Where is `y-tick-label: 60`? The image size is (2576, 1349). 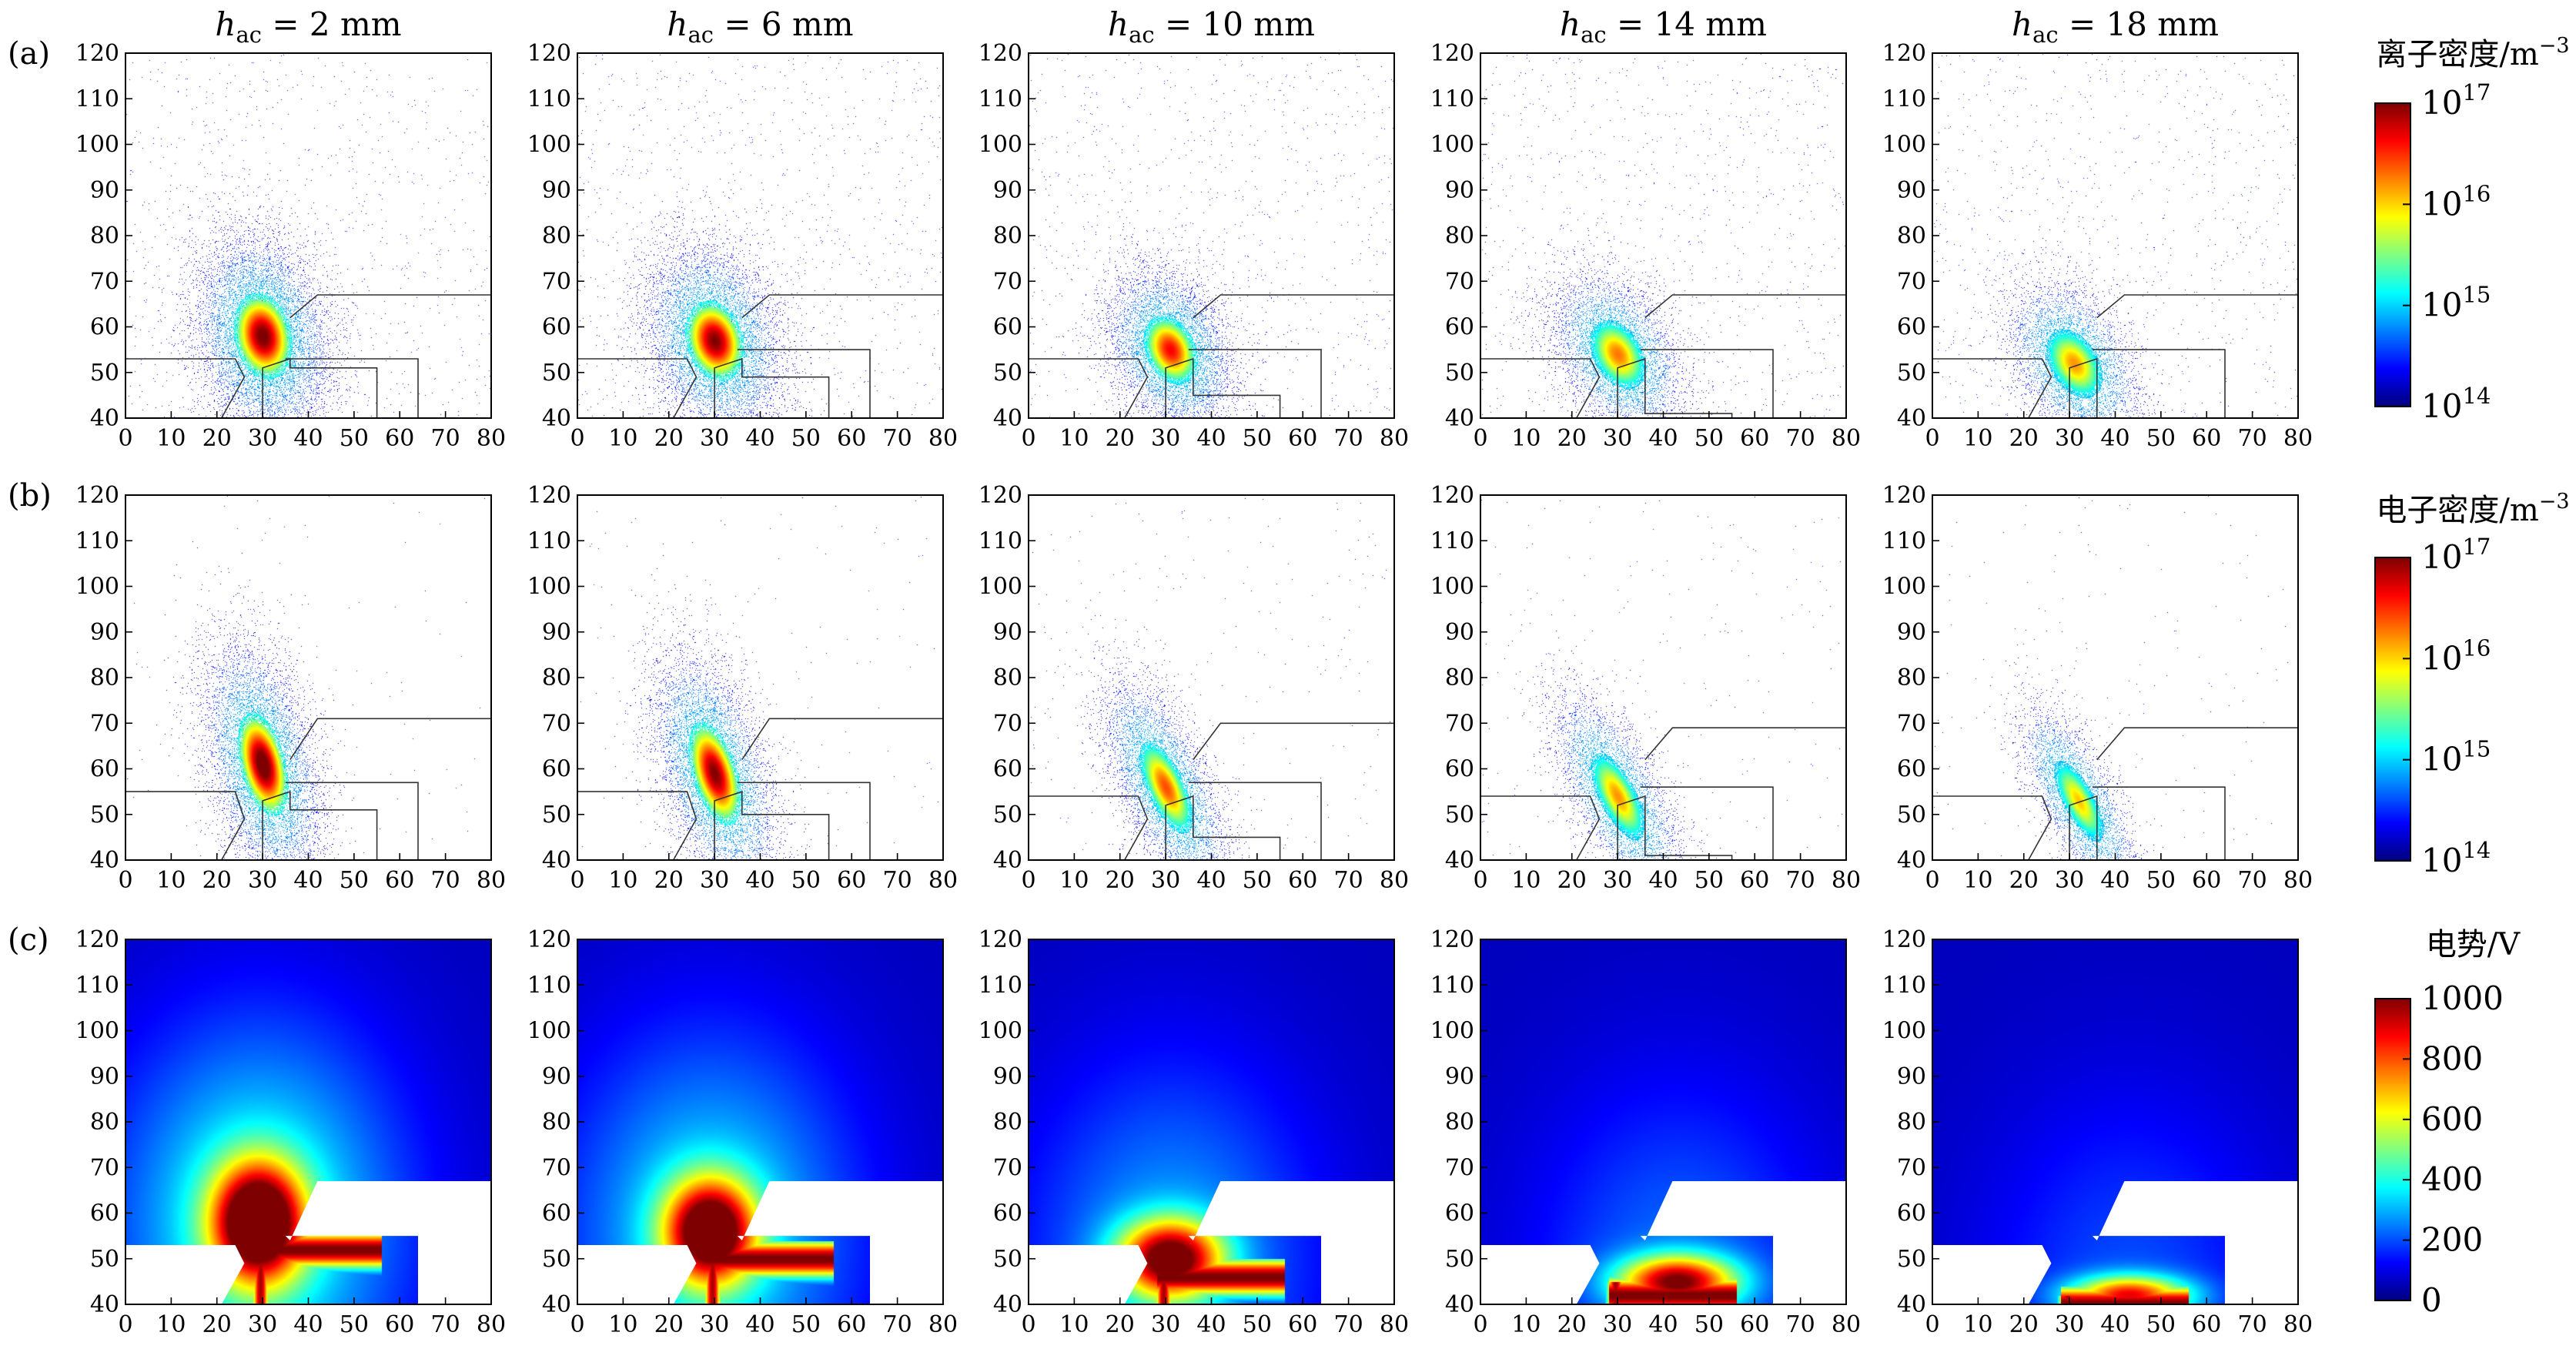
y-tick-label: 60 is located at coordinates (1008, 1213).